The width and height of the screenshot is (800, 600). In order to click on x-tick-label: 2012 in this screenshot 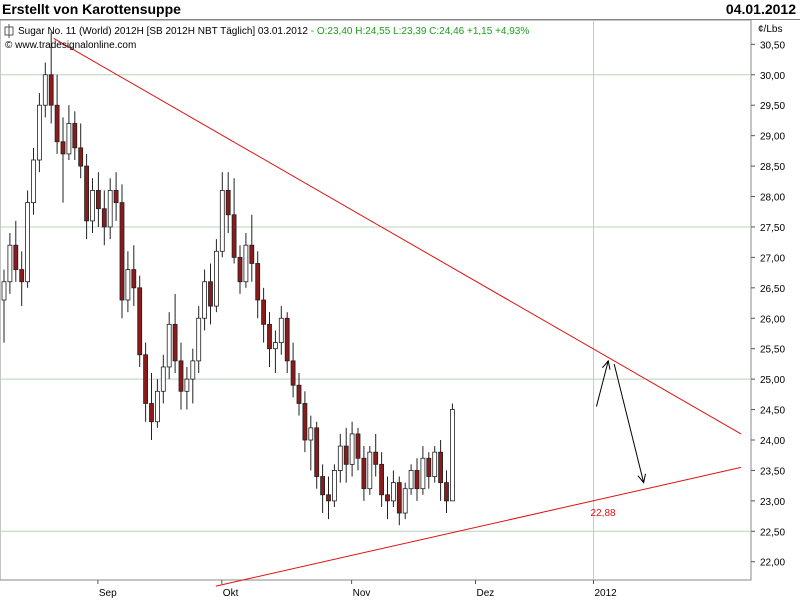, I will do `click(606, 593)`.